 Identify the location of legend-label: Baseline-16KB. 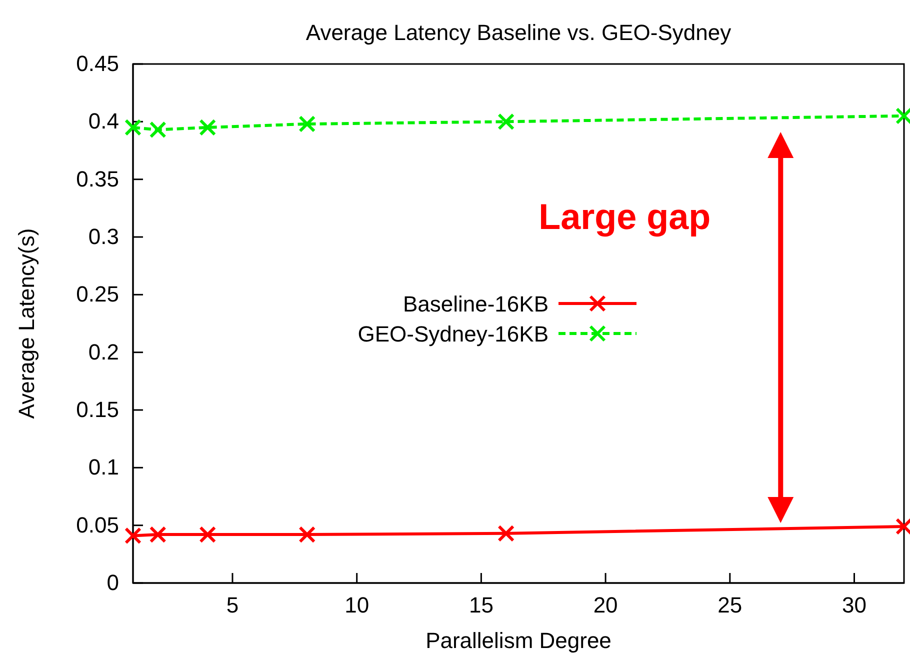
(475, 304).